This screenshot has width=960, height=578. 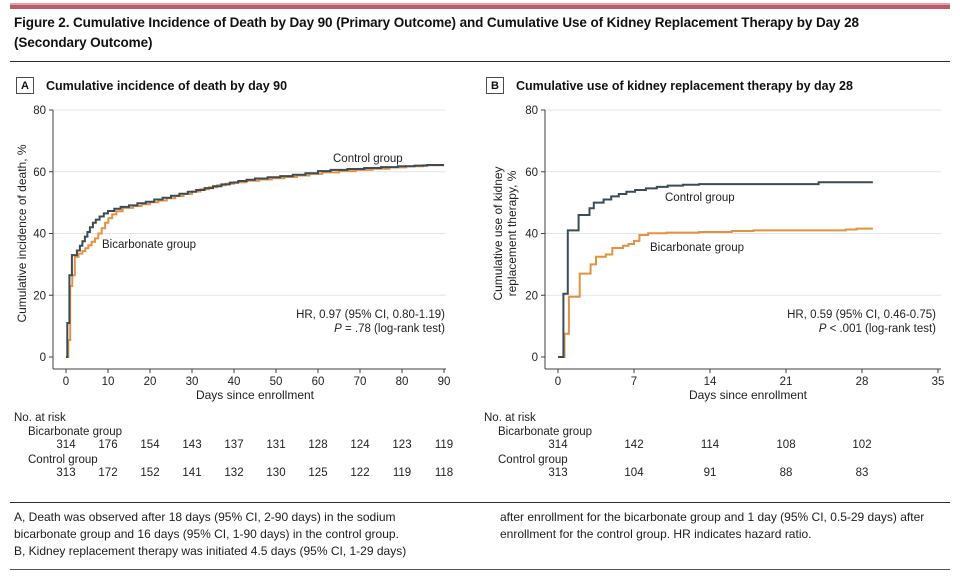 I want to click on bottom-divider, so click(x=480, y=569).